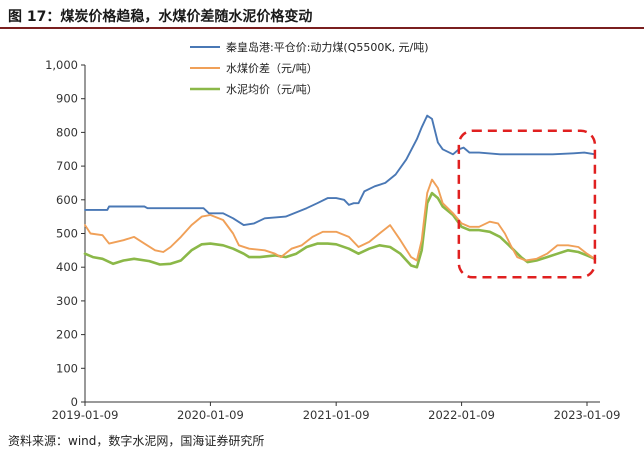  Describe the element at coordinates (67, 99) in the screenshot. I see `y-tick-label: 900` at that location.